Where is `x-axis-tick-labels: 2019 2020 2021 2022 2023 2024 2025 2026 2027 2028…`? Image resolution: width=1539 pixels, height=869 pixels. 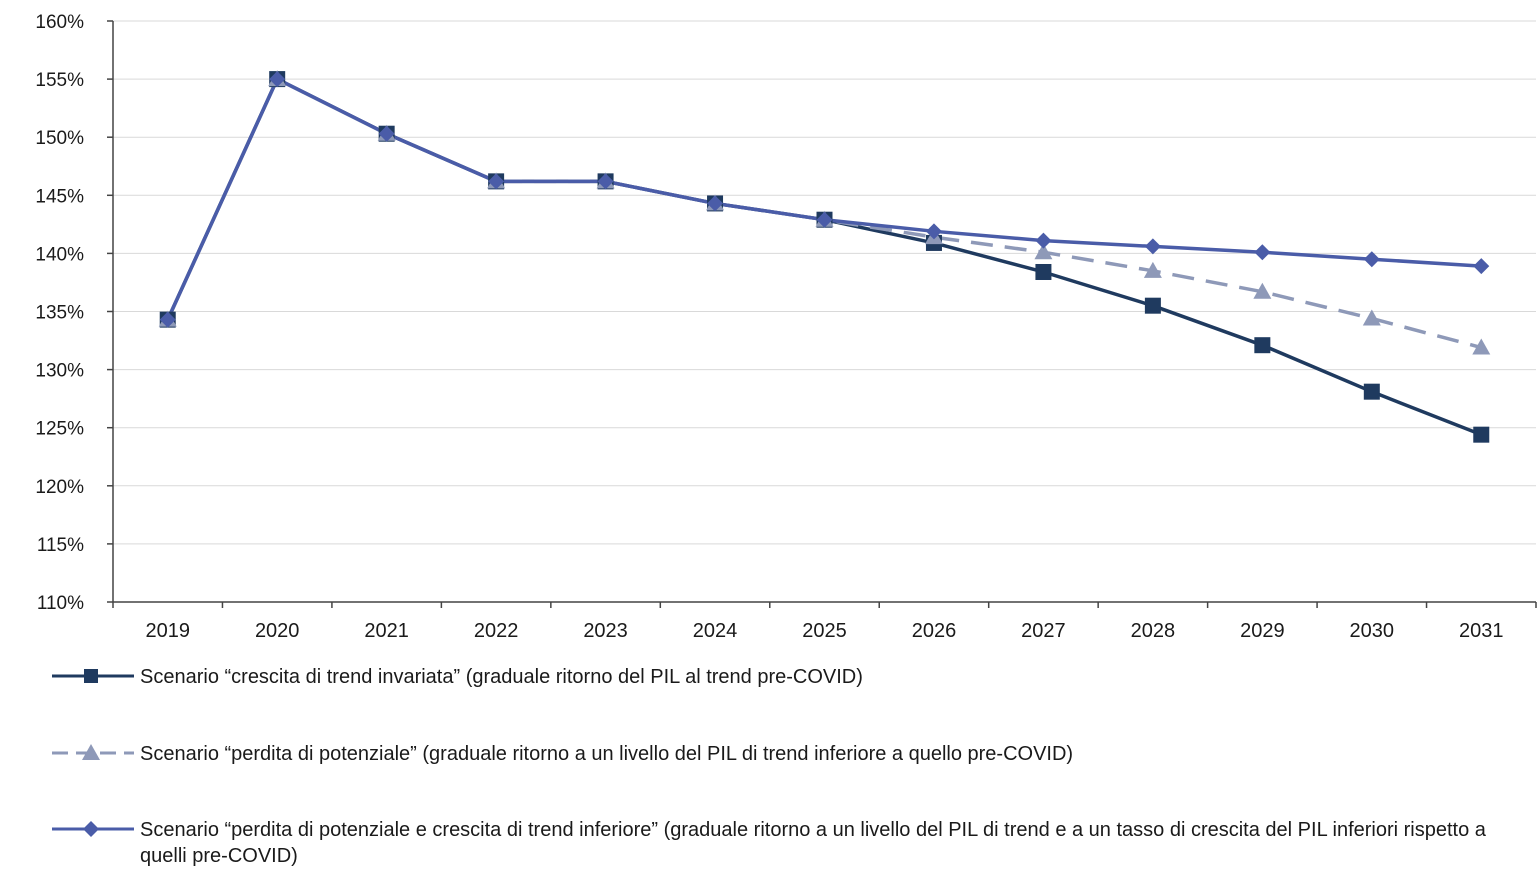
x-axis-tick-labels: 2019 2020 2021 2022 2023 2024 2025 2026 2027 2028… is located at coordinates (824, 631).